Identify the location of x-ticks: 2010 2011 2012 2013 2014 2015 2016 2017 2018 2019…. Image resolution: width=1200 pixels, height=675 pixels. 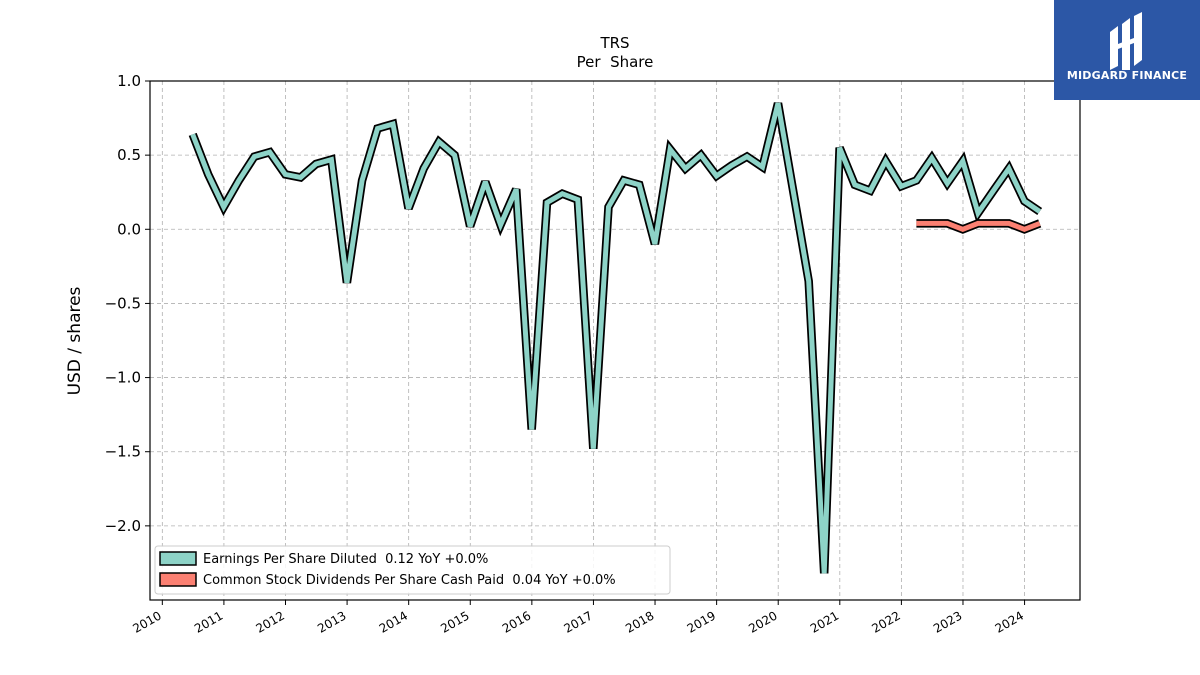
(578, 618).